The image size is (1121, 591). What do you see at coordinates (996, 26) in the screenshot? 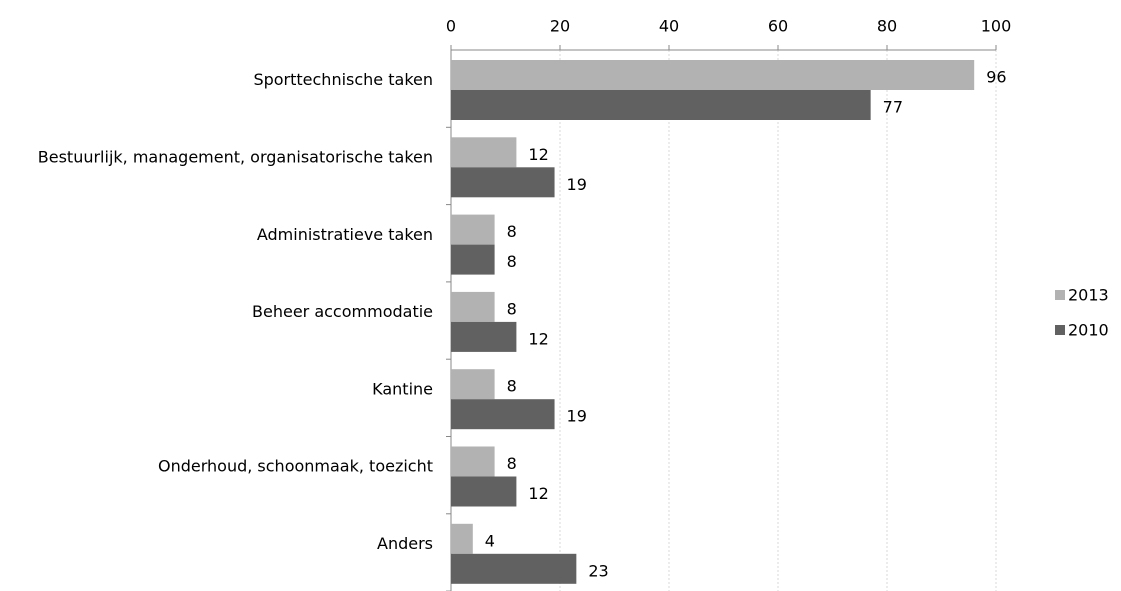
I see `x-tick-label: 100` at bounding box center [996, 26].